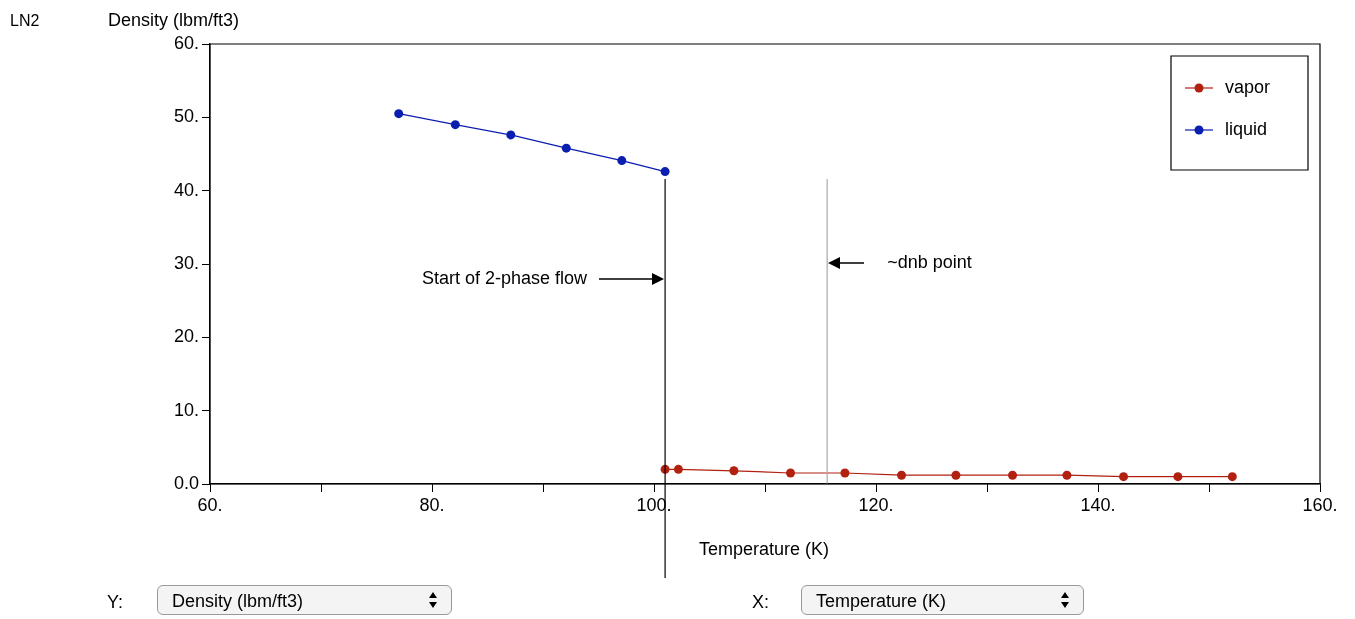  Describe the element at coordinates (432, 504) in the screenshot. I see `x-tick-label: 80.` at that location.